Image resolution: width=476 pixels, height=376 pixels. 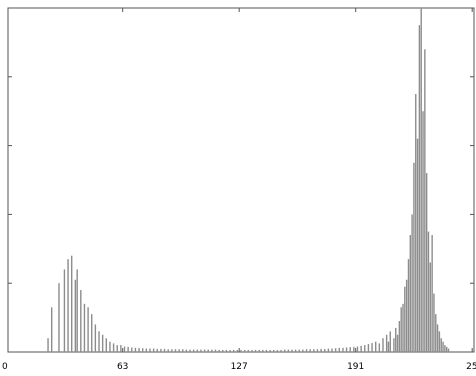 What do you see at coordinates (355, 367) in the screenshot?
I see `x-tick-label: 191` at bounding box center [355, 367].